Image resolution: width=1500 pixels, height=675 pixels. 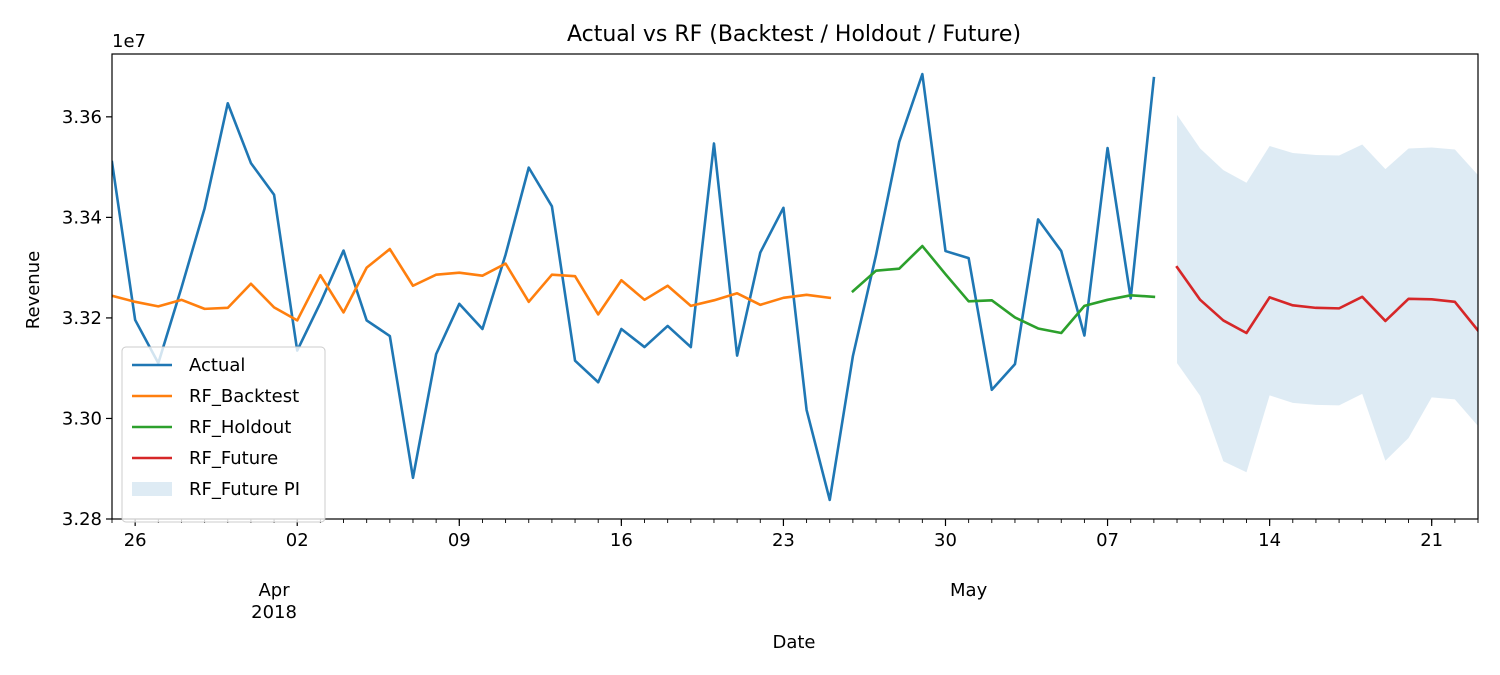 I want to click on x-tick-label: 26, so click(x=135, y=540).